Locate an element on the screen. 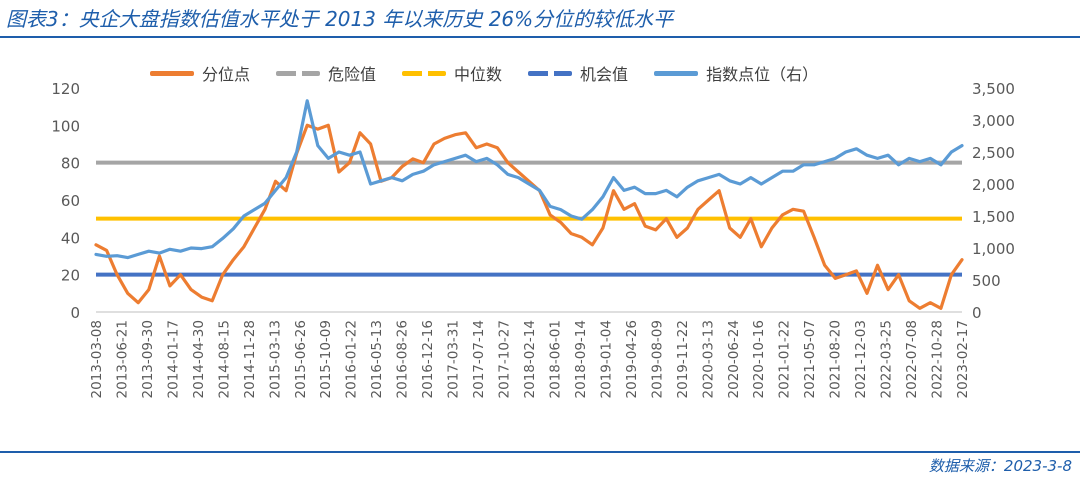  x-axis-tick-label: 2020-03-13 is located at coordinates (708, 359).